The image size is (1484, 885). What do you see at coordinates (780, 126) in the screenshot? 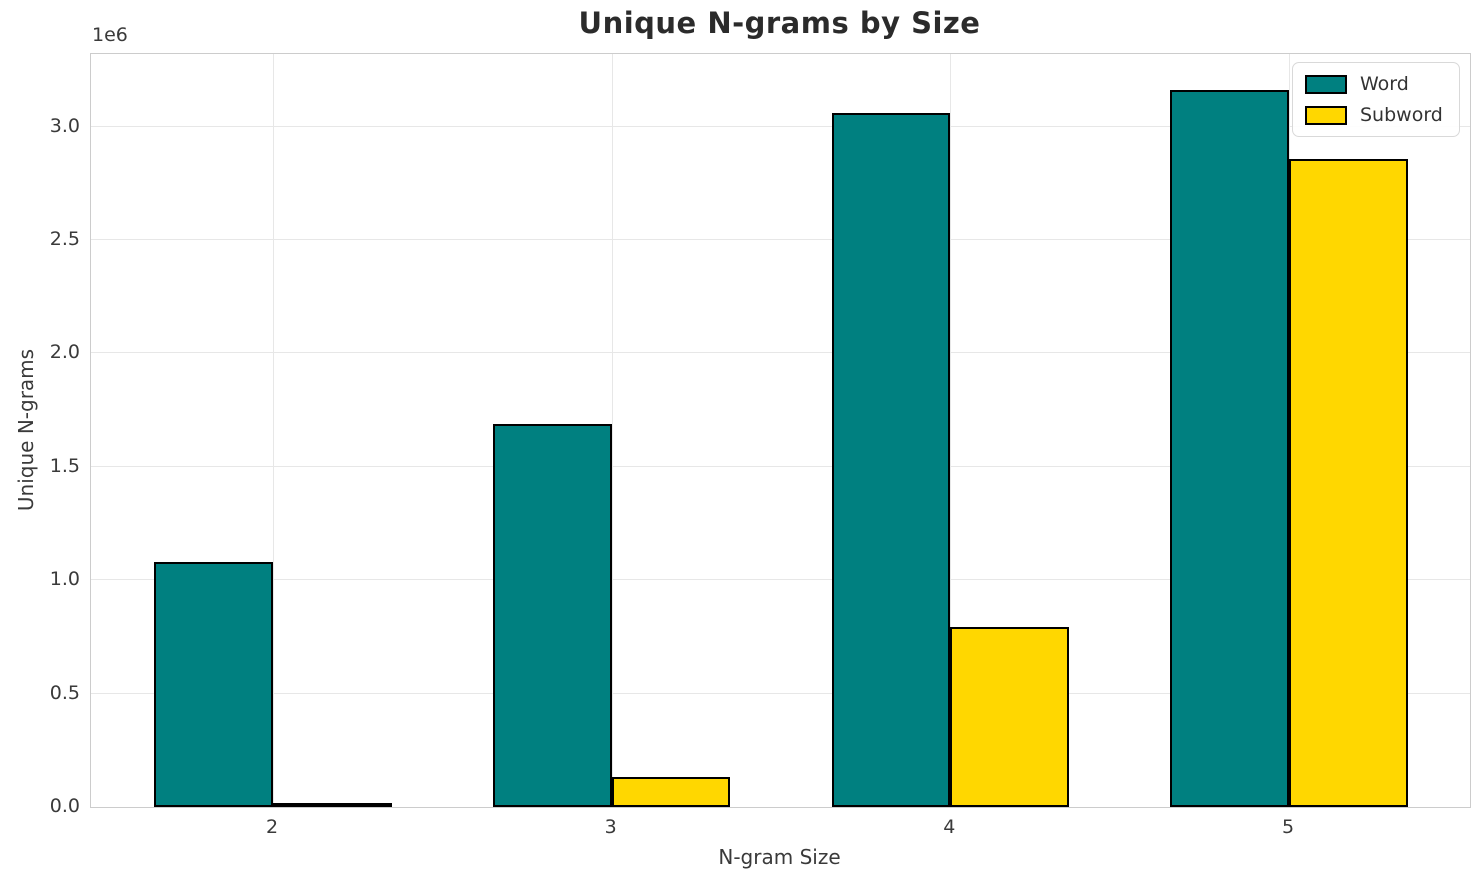
I see `gridline-y-3.0` at bounding box center [780, 126].